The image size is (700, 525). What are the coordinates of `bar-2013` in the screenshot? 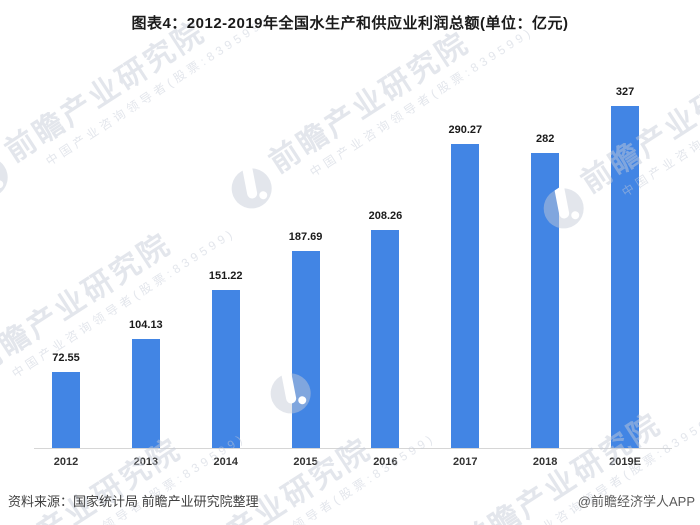 It's located at (145, 393).